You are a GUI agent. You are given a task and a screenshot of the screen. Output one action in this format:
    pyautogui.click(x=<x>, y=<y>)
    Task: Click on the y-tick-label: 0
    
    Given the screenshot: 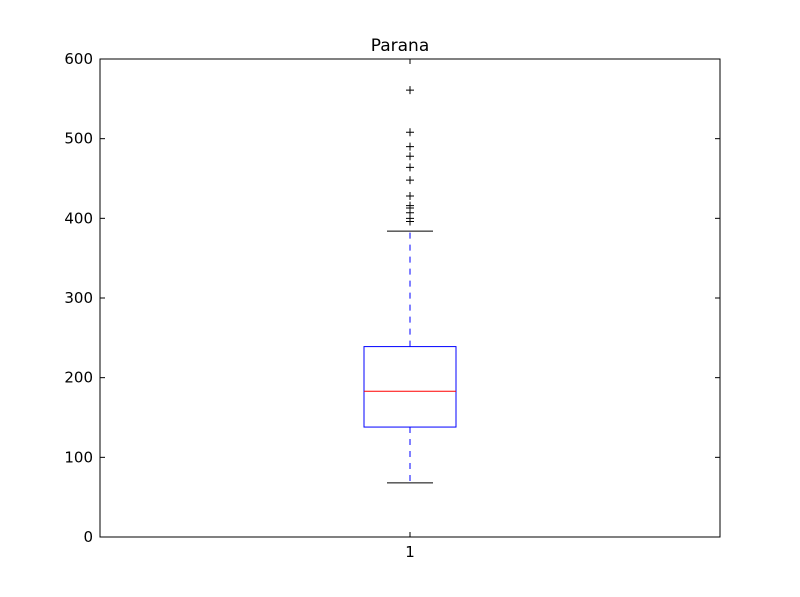 What is the action you would take?
    pyautogui.click(x=88, y=537)
    